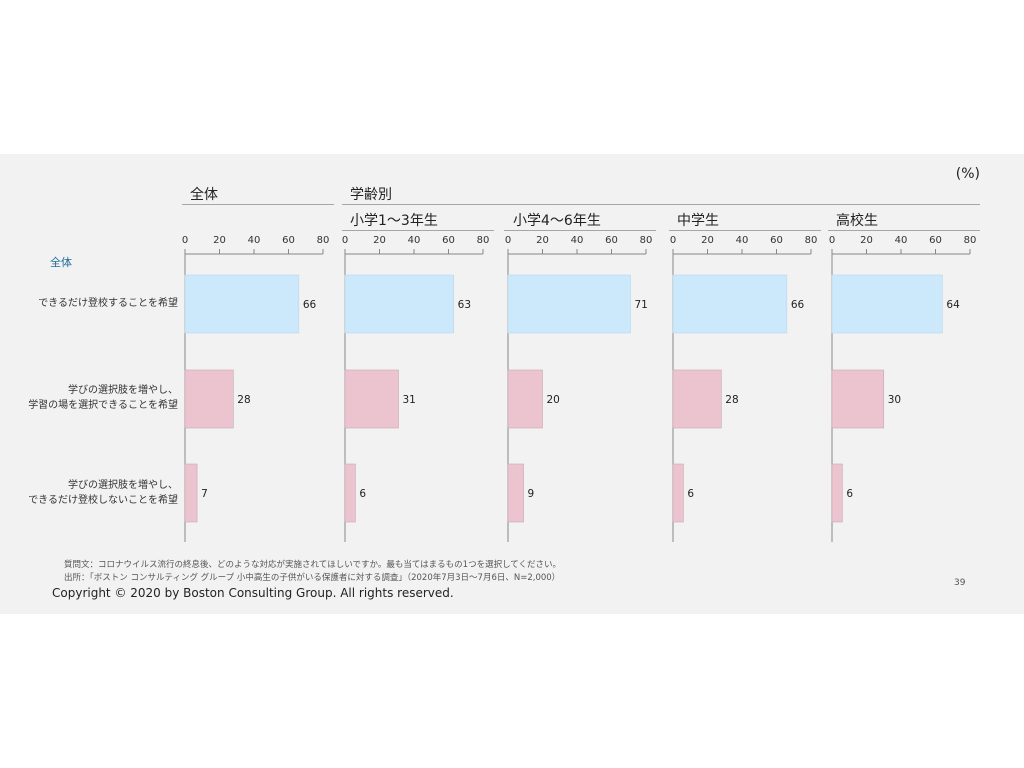  I want to click on data-label: 31, so click(408, 400).